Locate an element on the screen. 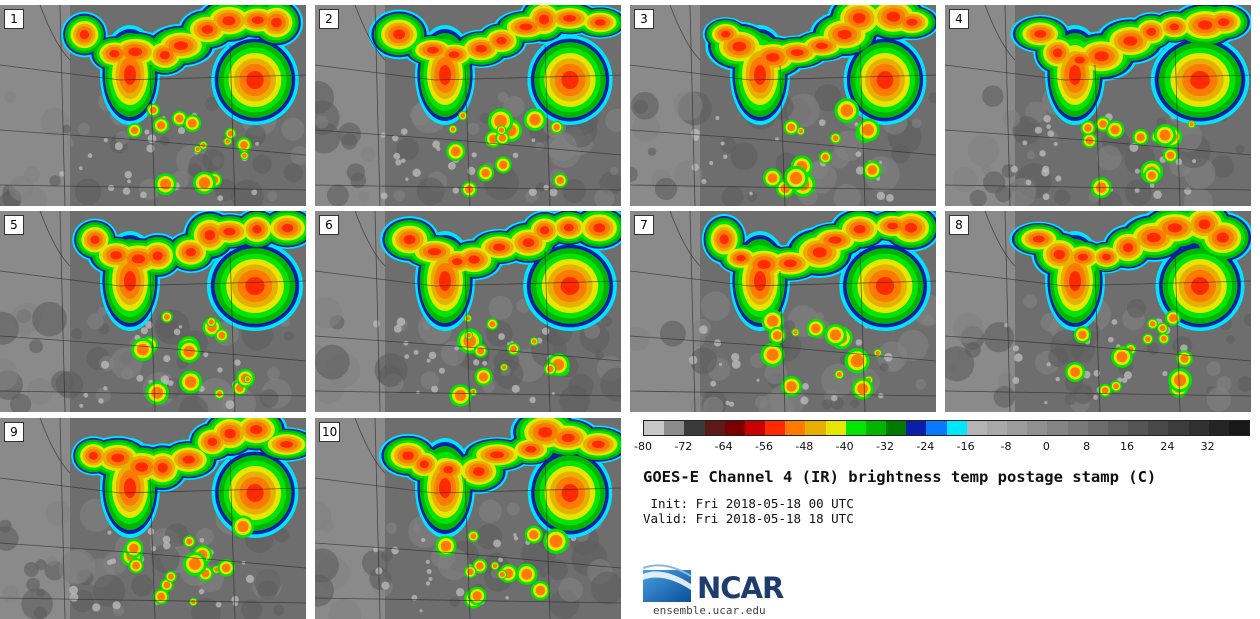 This screenshot has width=1260, height=619. colorbar-tick-label: -48 is located at coordinates (804, 446).